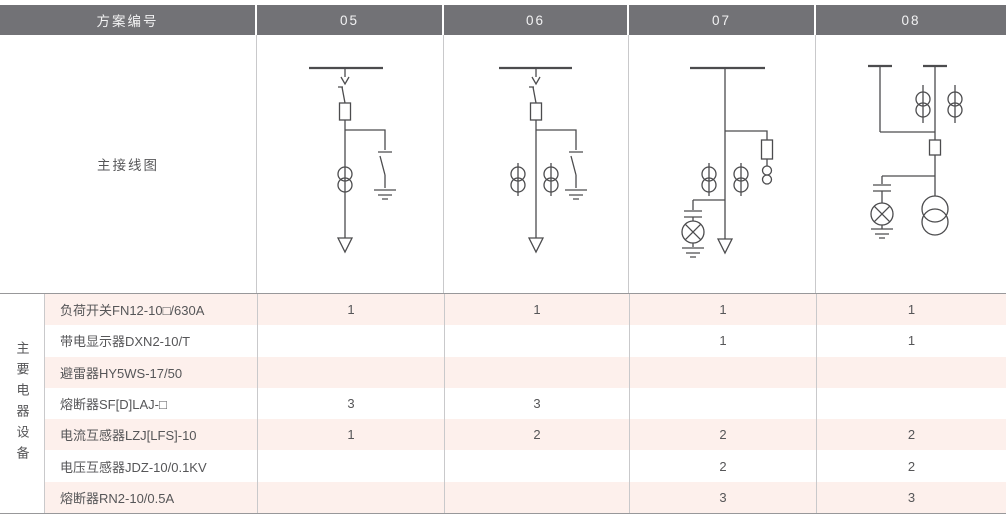  I want to click on equipment-name: 避雷器HY5WS-17/50, so click(121, 373).